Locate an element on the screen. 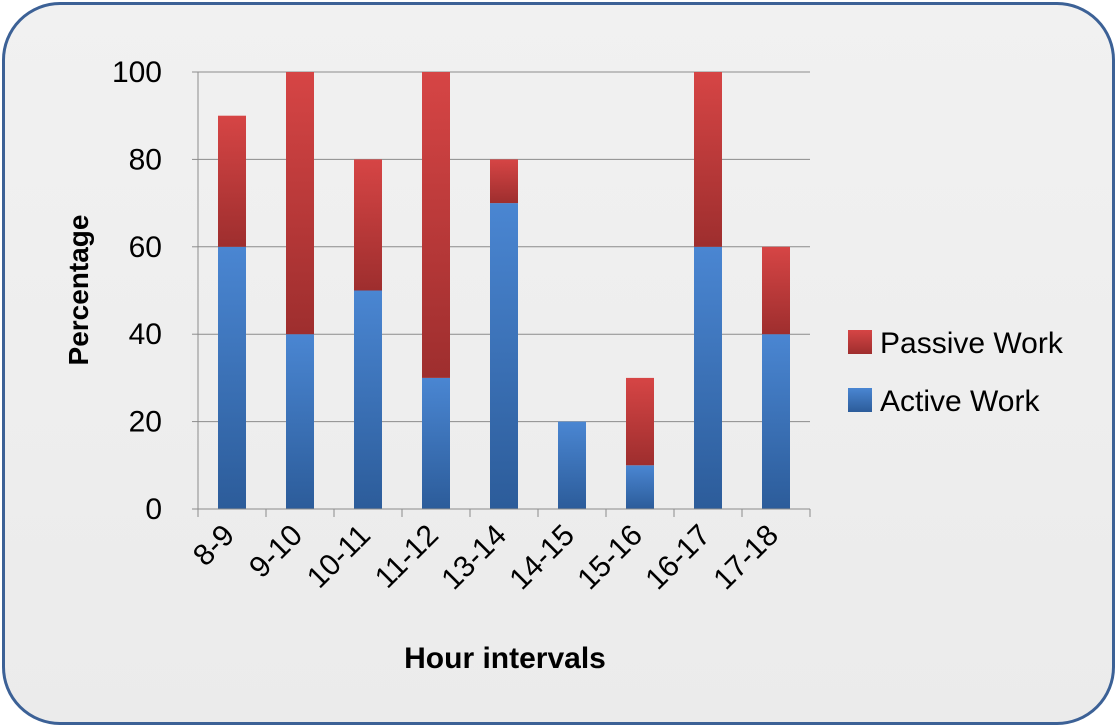  y-tick-label: 20 is located at coordinates (145, 422).